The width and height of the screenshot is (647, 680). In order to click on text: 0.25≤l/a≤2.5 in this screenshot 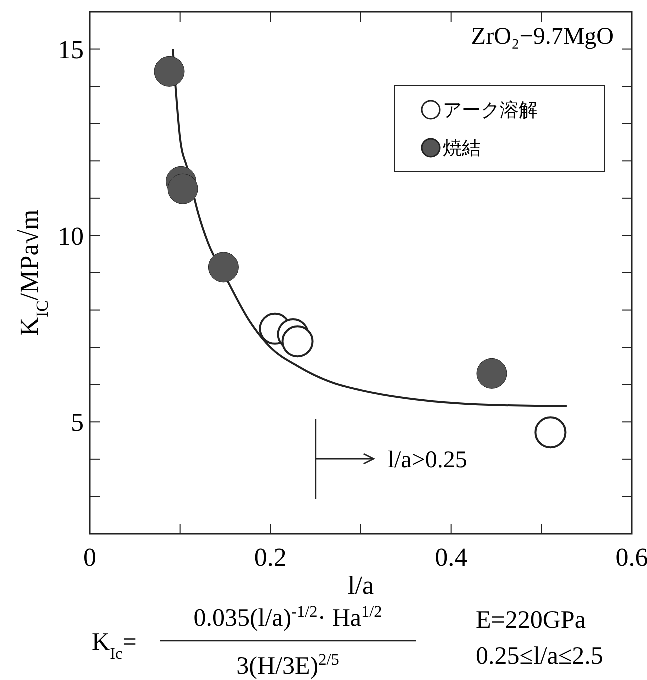, I will do `click(540, 656)`.